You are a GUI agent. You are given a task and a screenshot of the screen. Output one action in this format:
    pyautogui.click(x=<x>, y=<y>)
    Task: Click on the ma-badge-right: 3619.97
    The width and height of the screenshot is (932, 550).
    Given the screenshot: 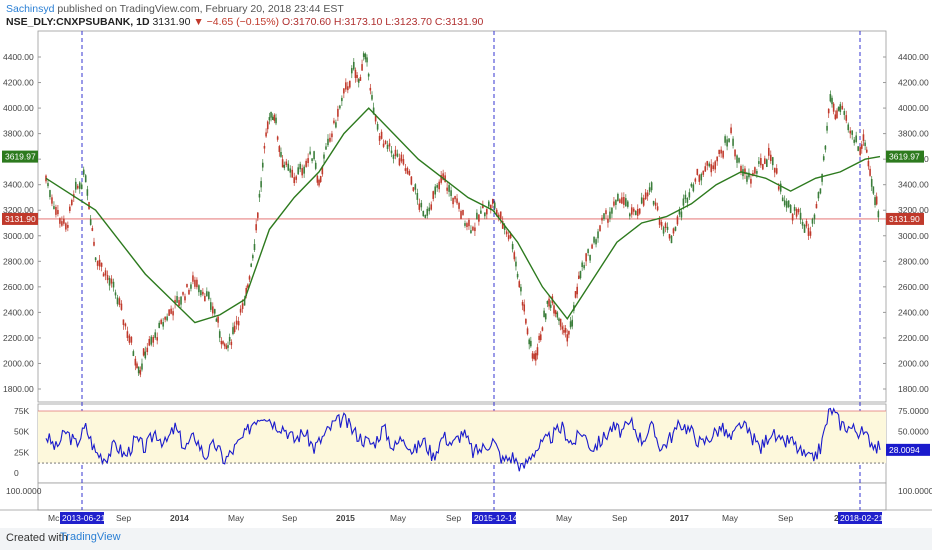 What is the action you would take?
    pyautogui.click(x=904, y=157)
    